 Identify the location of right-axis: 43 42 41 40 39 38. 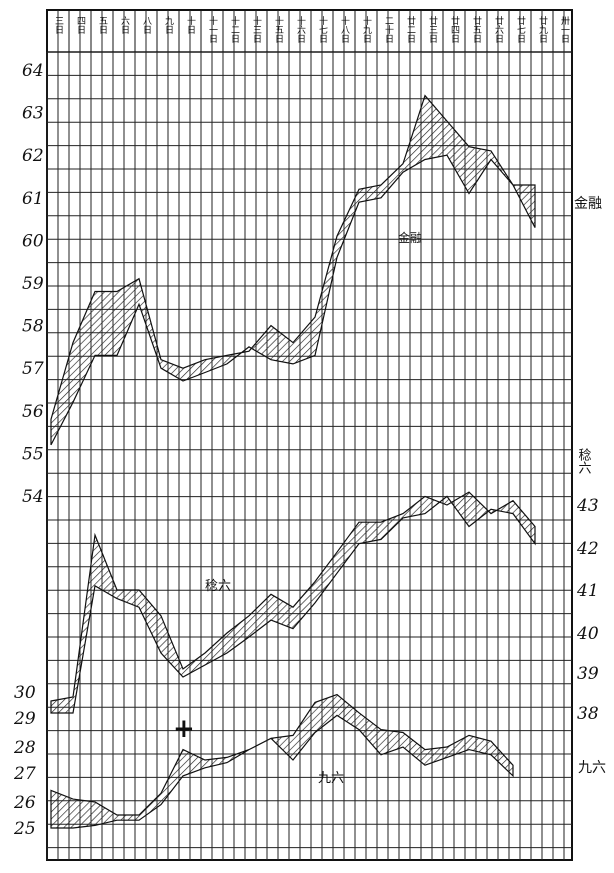
(587, 610).